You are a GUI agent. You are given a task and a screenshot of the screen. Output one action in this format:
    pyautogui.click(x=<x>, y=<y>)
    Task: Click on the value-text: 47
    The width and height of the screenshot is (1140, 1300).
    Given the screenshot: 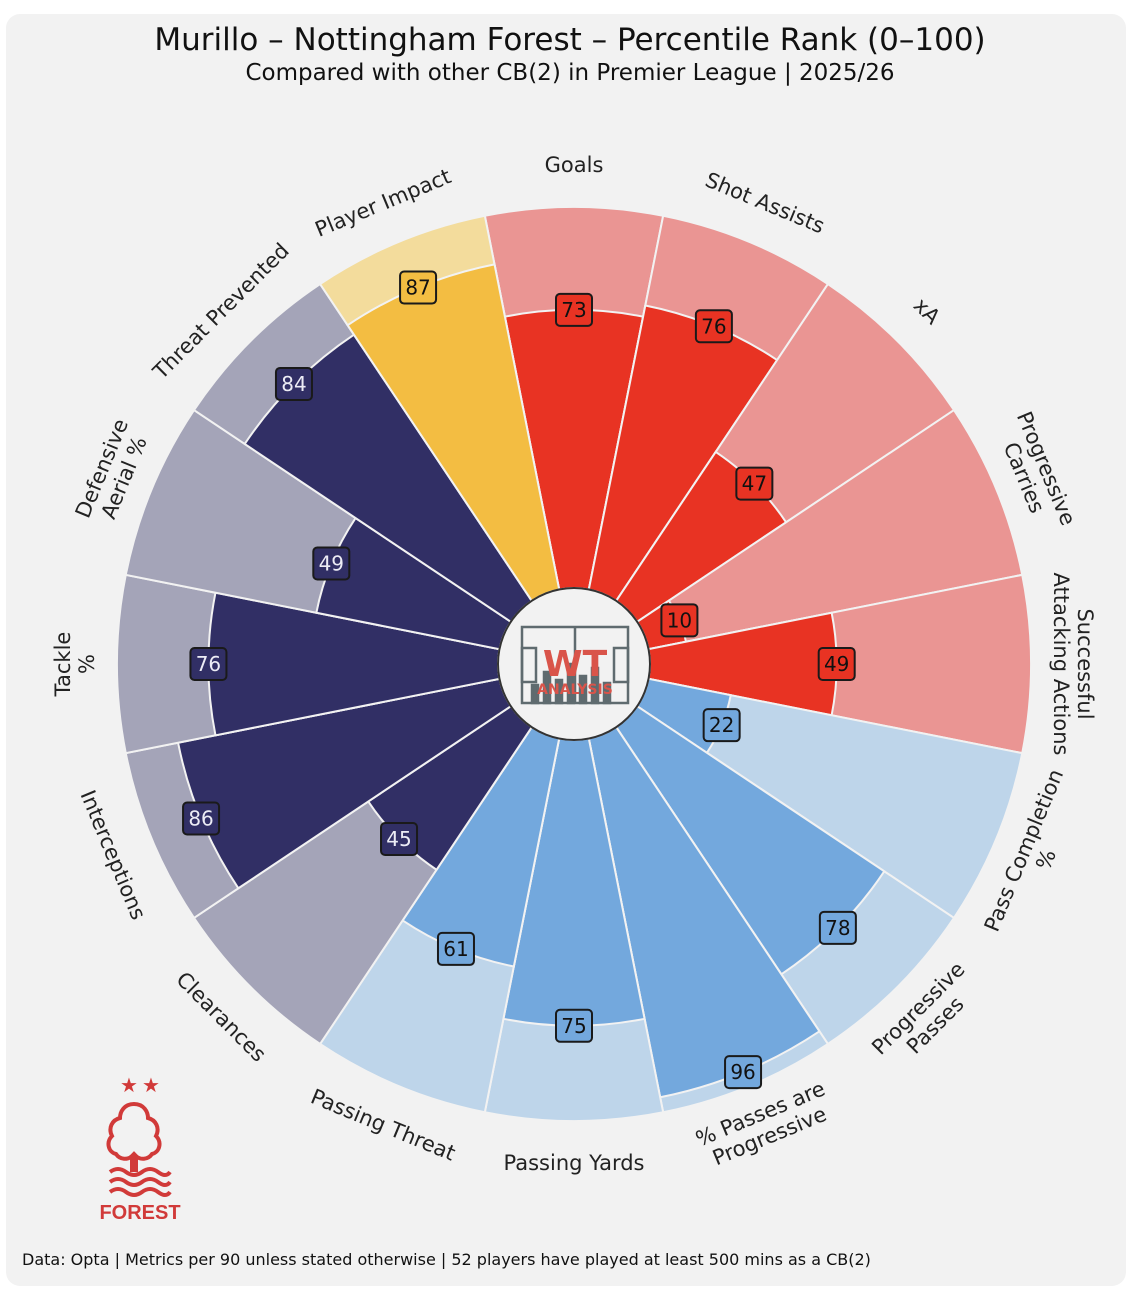 What is the action you would take?
    pyautogui.click(x=754, y=484)
    